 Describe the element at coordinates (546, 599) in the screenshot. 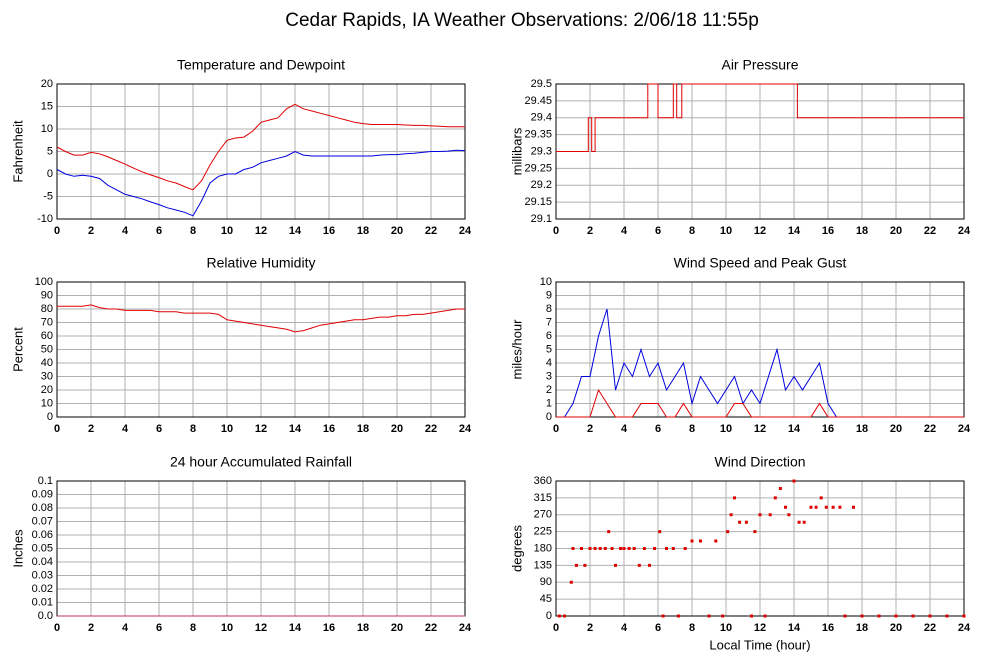

I see `y-tick-label: 45` at that location.